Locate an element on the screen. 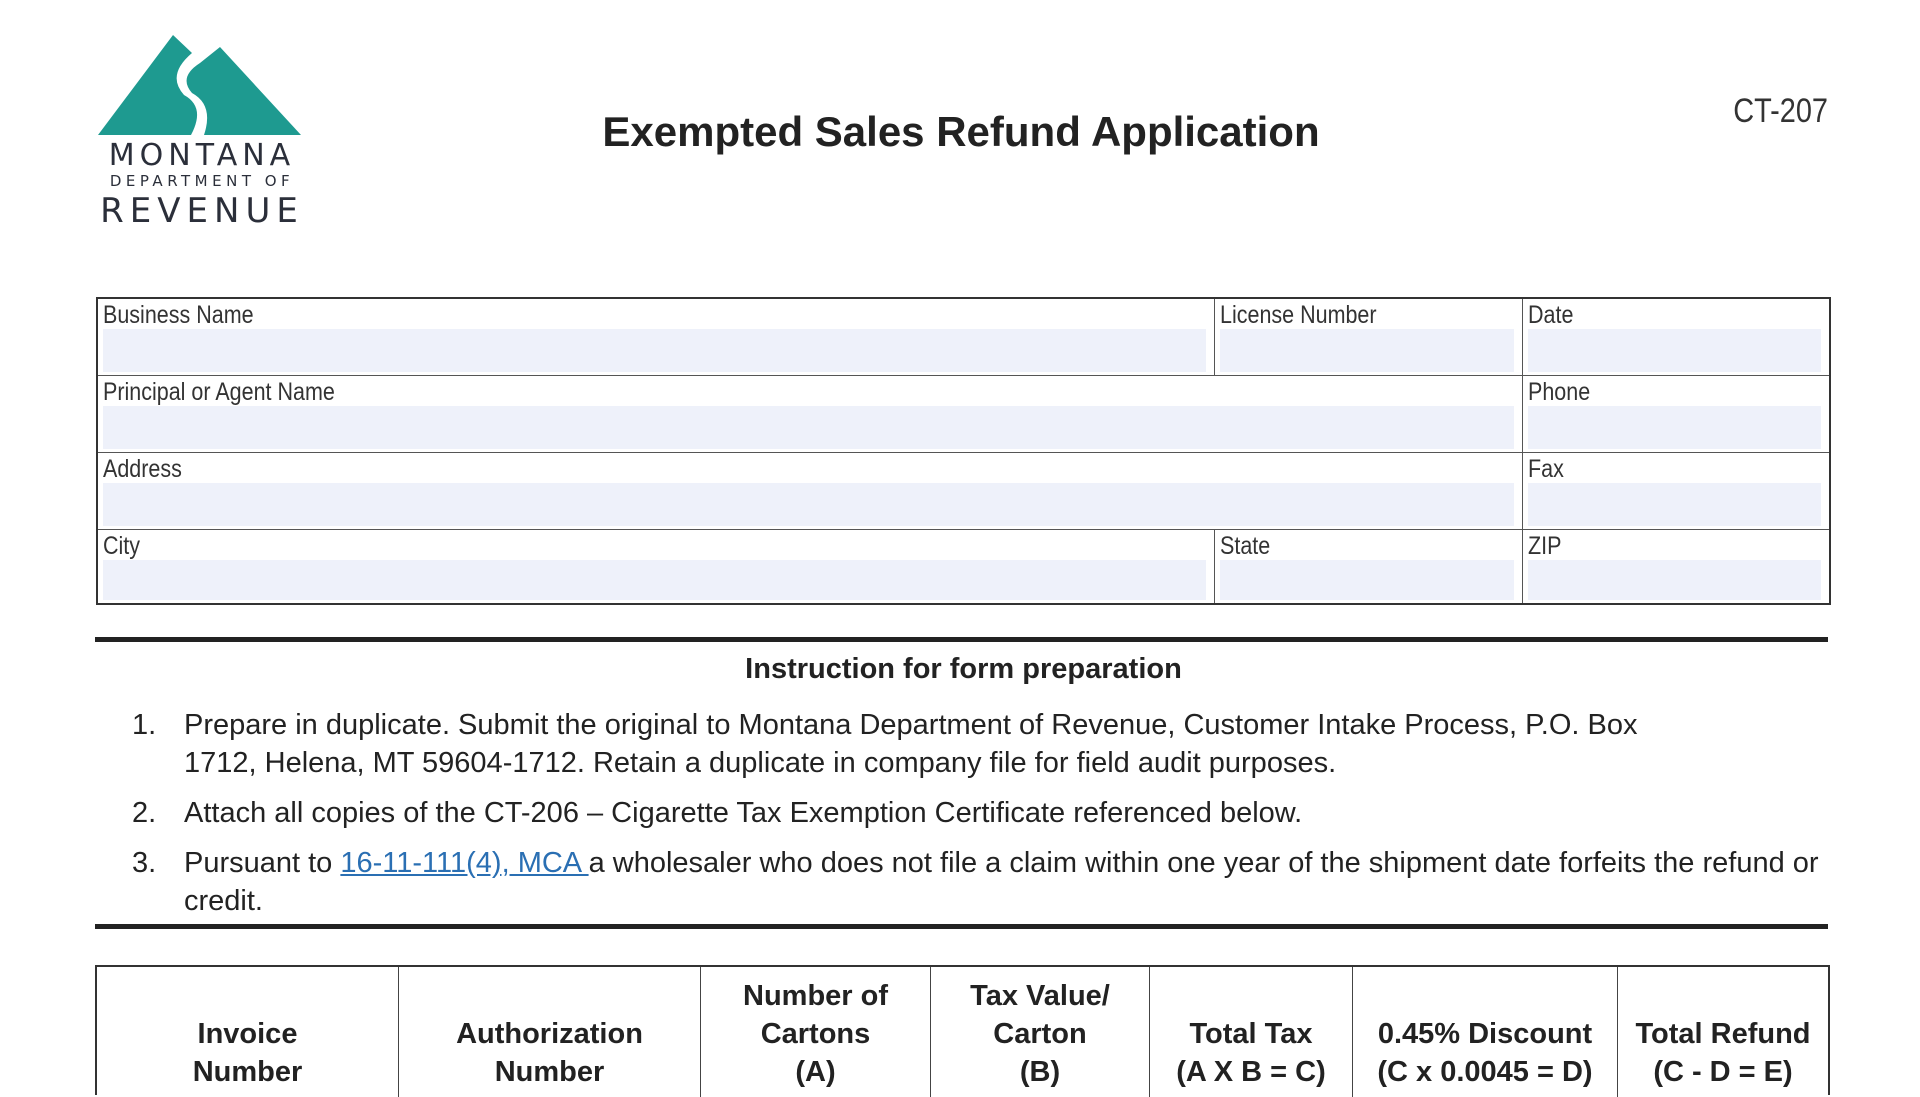 The image size is (1920, 1097). zip-cell: ZIP is located at coordinates (1676, 566).